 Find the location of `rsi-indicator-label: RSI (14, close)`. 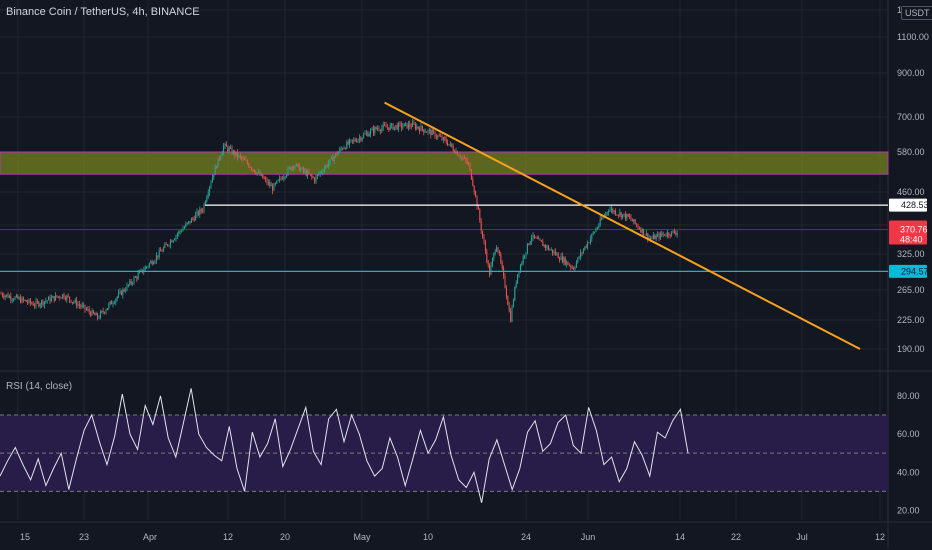

rsi-indicator-label: RSI (14, close) is located at coordinates (39, 386).